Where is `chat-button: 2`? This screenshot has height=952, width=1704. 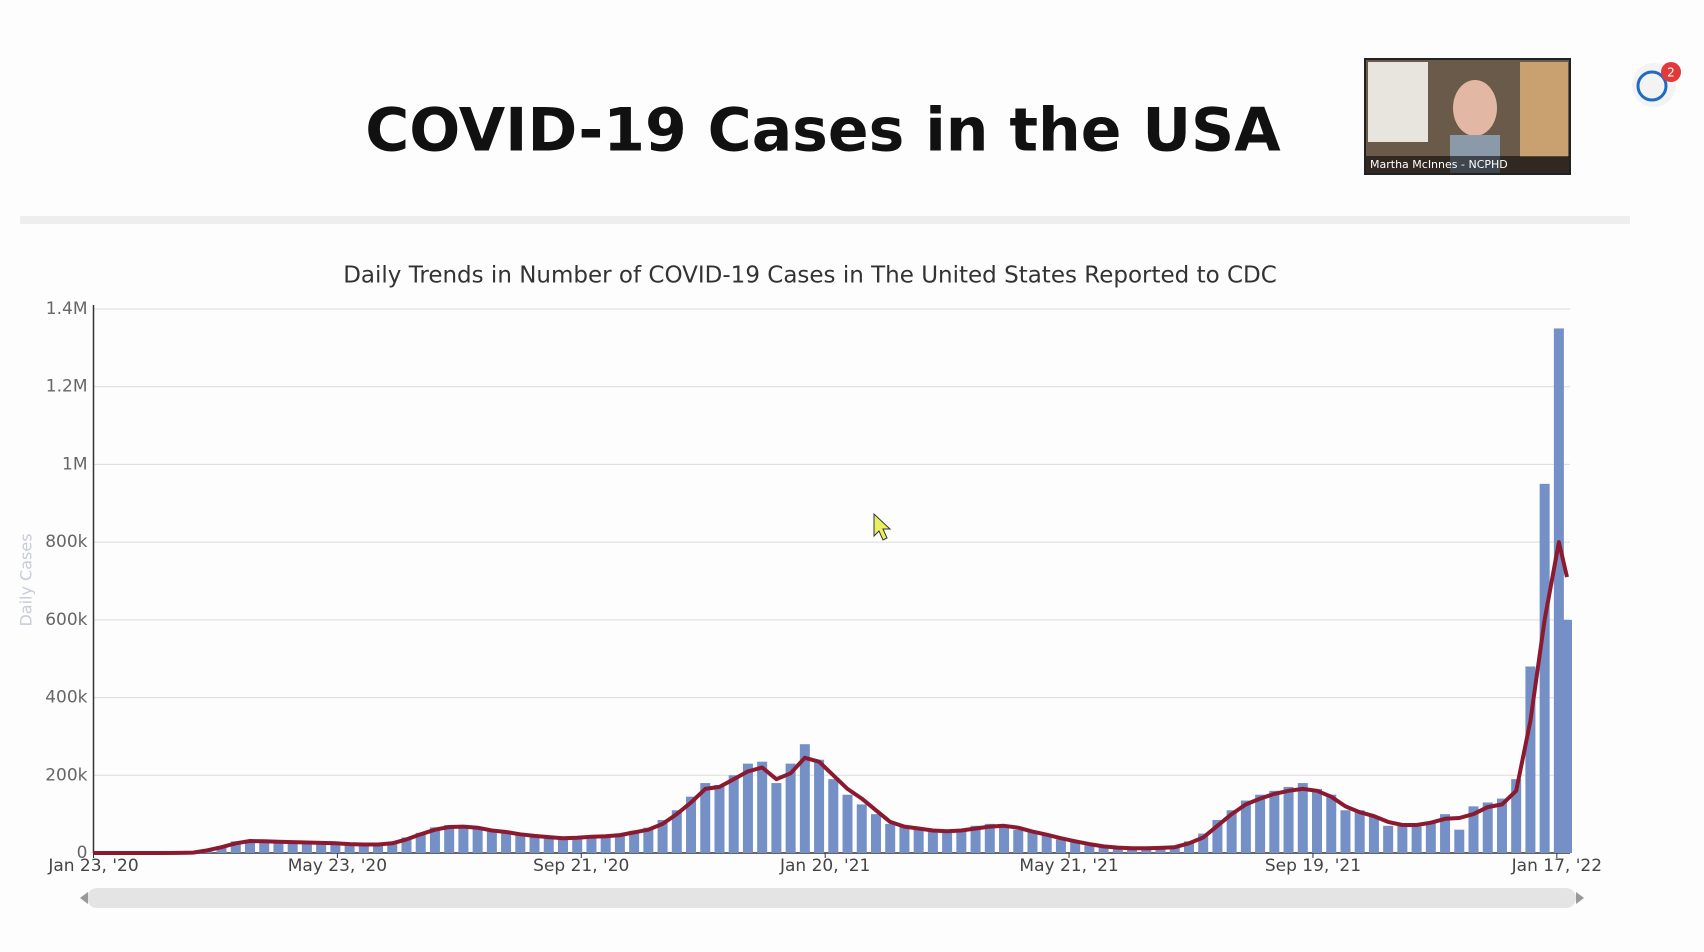 chat-button: 2 is located at coordinates (1656, 84).